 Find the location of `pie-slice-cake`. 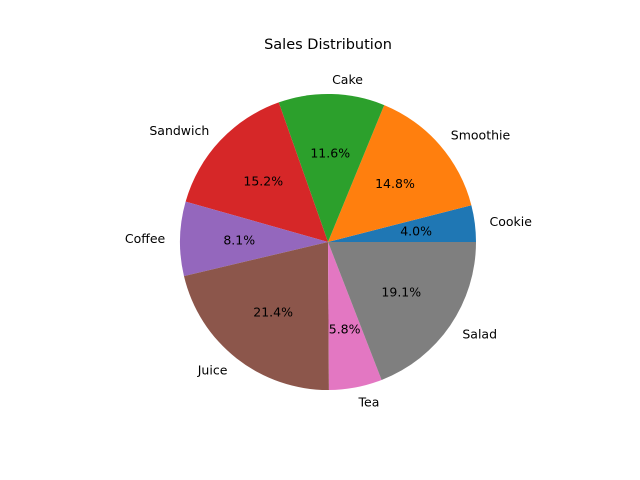

pie-slice-cake is located at coordinates (331, 168).